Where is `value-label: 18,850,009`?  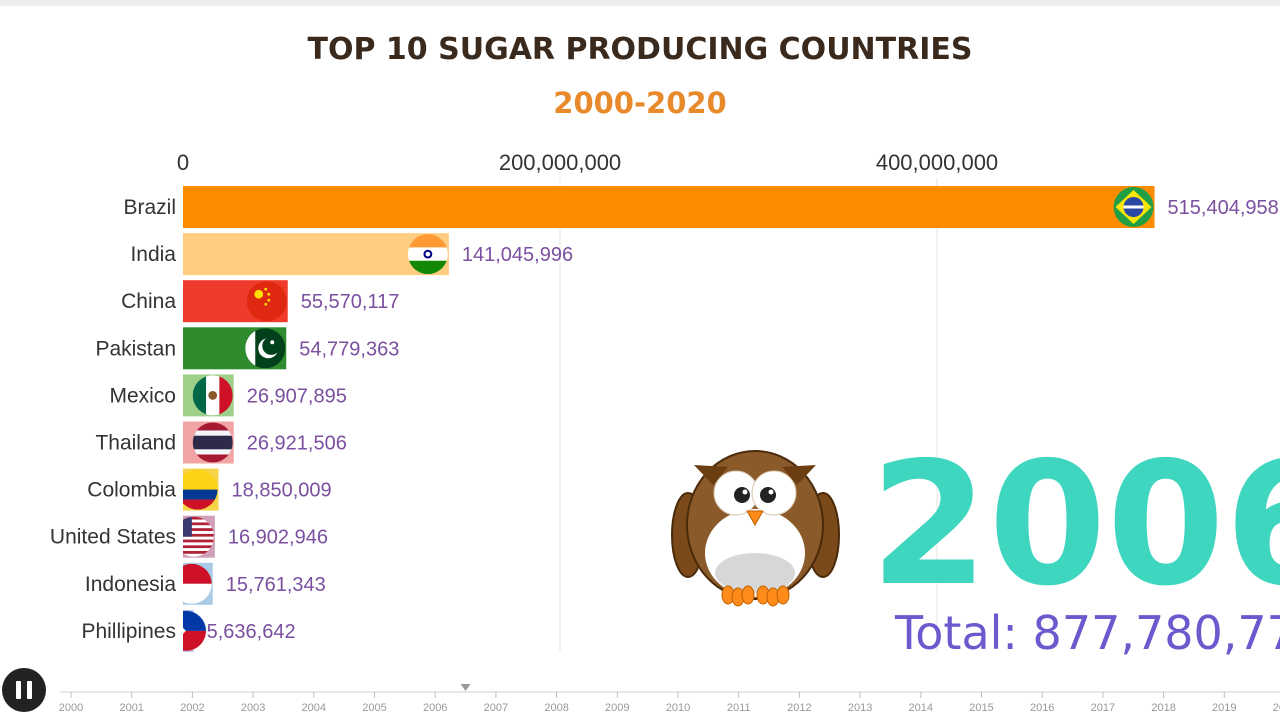
value-label: 18,850,009 is located at coordinates (282, 491).